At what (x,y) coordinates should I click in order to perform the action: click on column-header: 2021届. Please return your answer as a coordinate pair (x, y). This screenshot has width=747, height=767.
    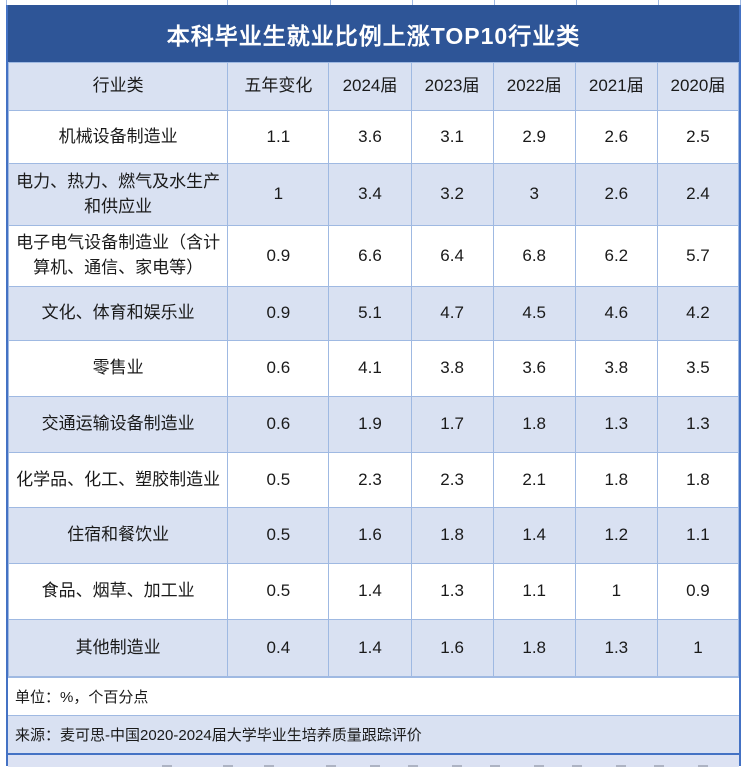
    Looking at the image, I should click on (616, 86).